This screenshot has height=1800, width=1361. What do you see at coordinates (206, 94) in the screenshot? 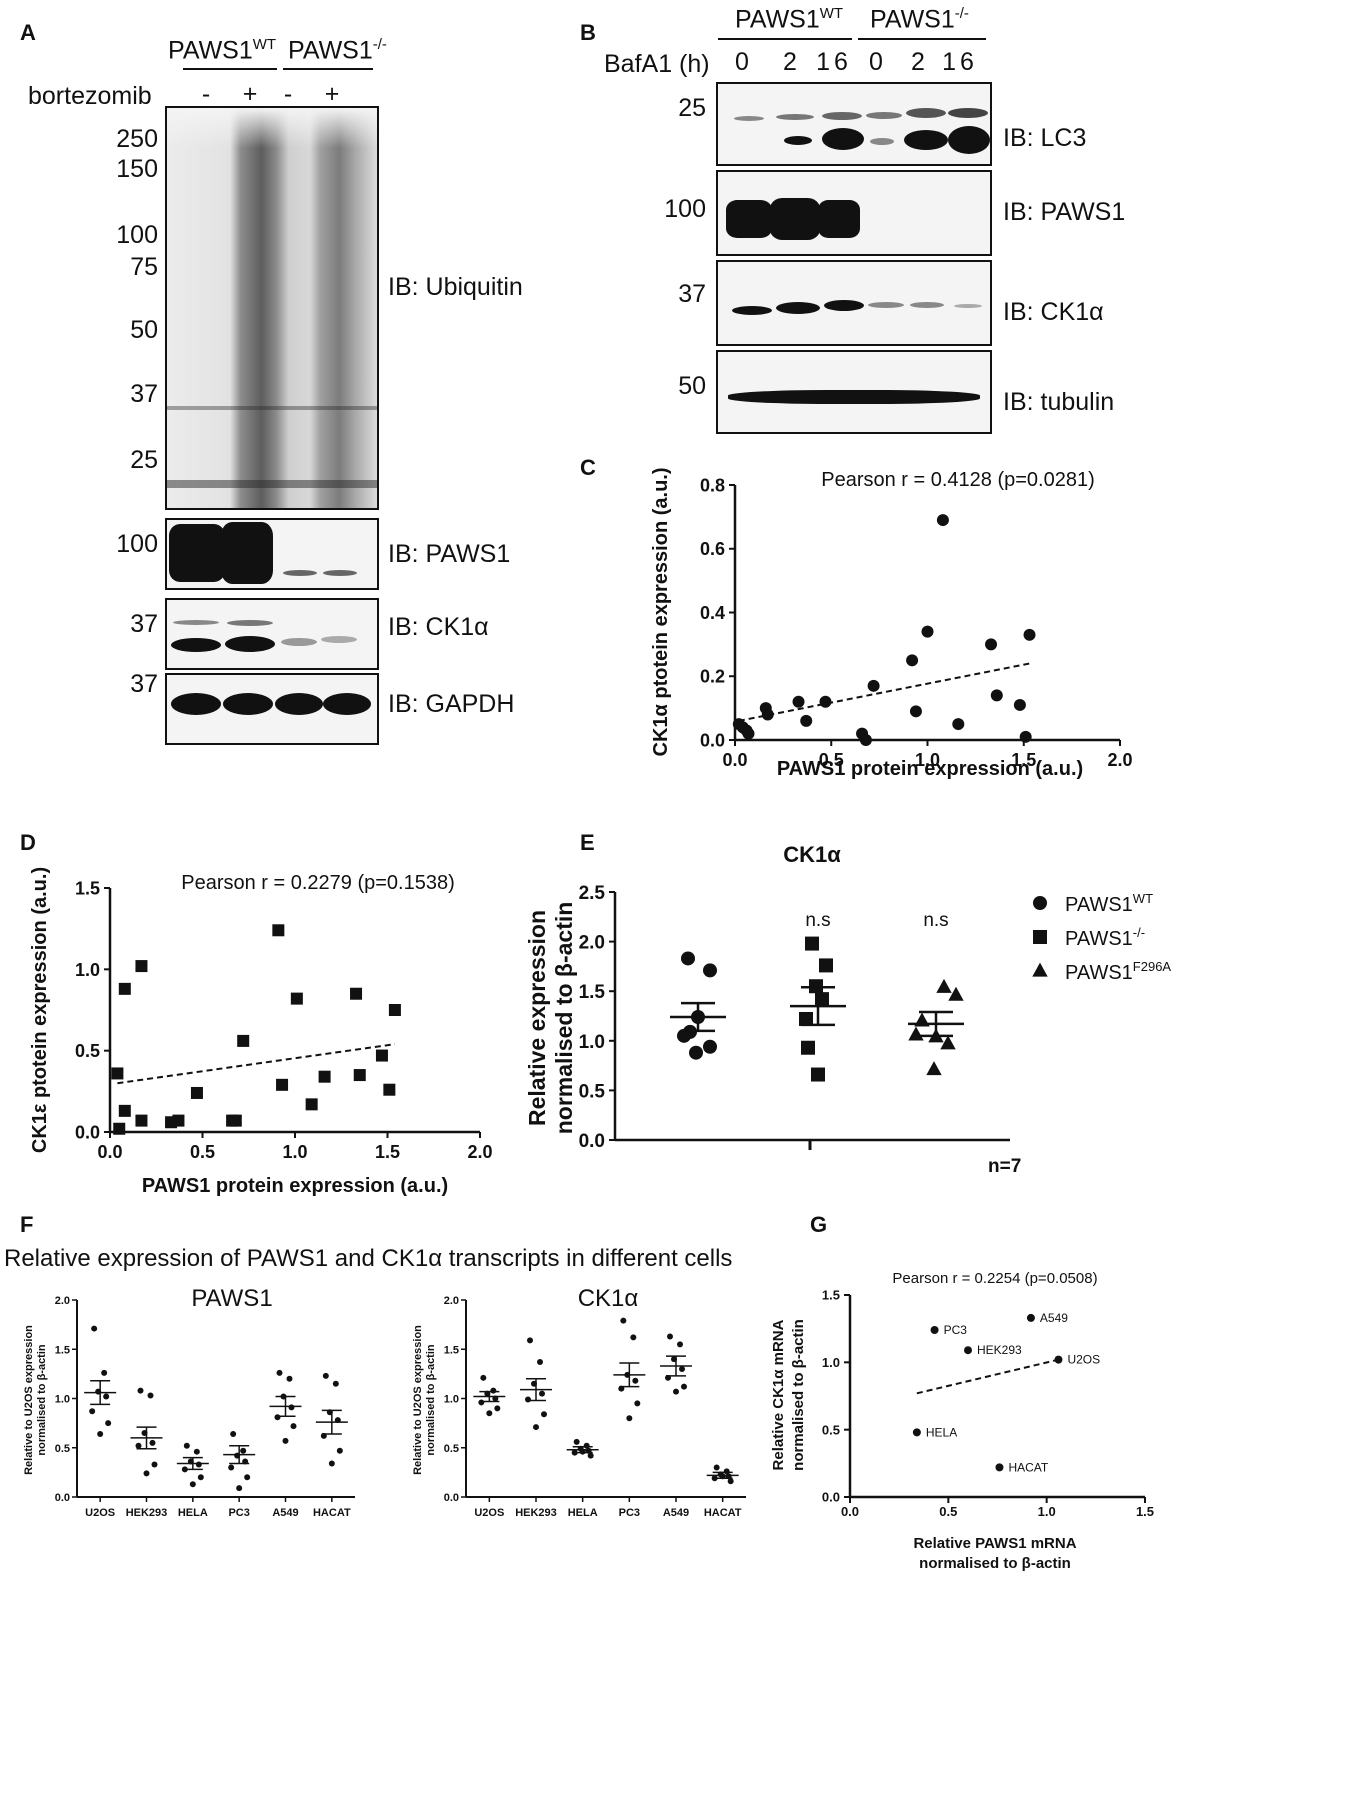
I see `lane-sign: -` at bounding box center [206, 94].